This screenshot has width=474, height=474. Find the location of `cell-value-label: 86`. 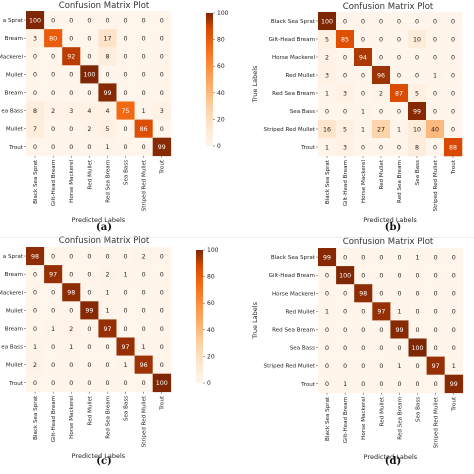

cell-value-label: 86 is located at coordinates (144, 129).